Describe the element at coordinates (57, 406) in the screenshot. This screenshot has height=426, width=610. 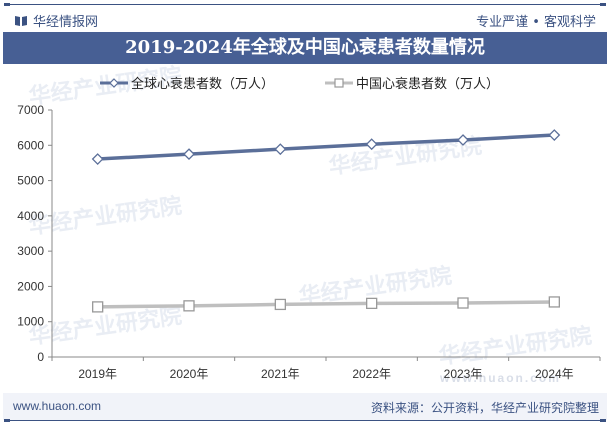
I see `footer-url: www.huaon.com` at that location.